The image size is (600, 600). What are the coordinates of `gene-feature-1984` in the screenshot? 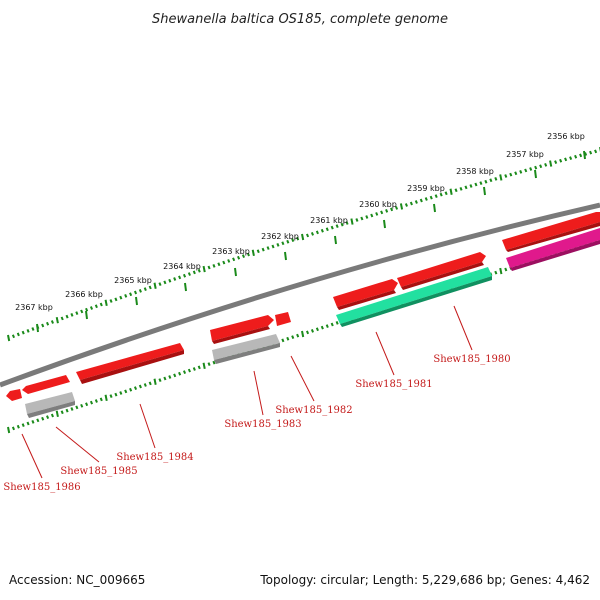 It's located at (130, 361).